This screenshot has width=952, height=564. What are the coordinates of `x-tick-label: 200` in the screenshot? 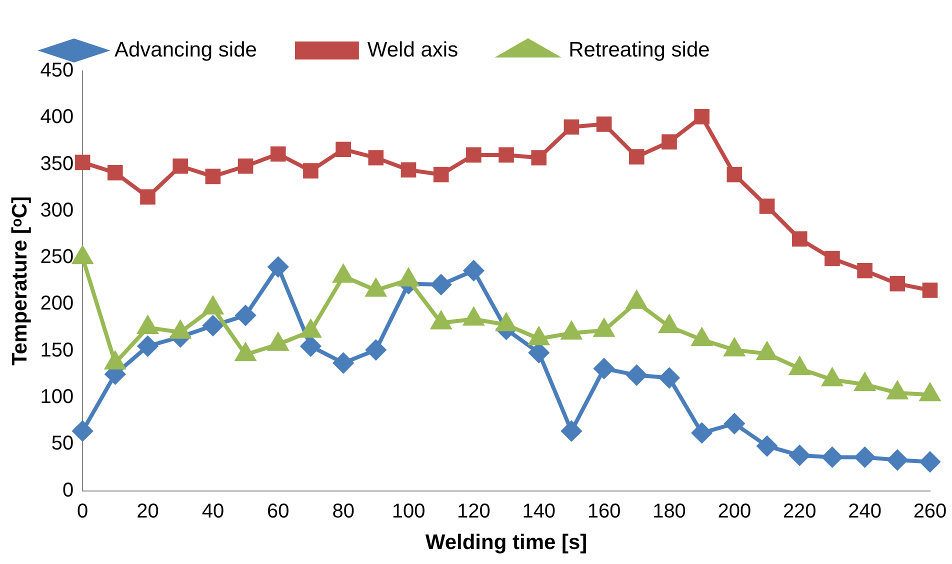 It's located at (735, 511).